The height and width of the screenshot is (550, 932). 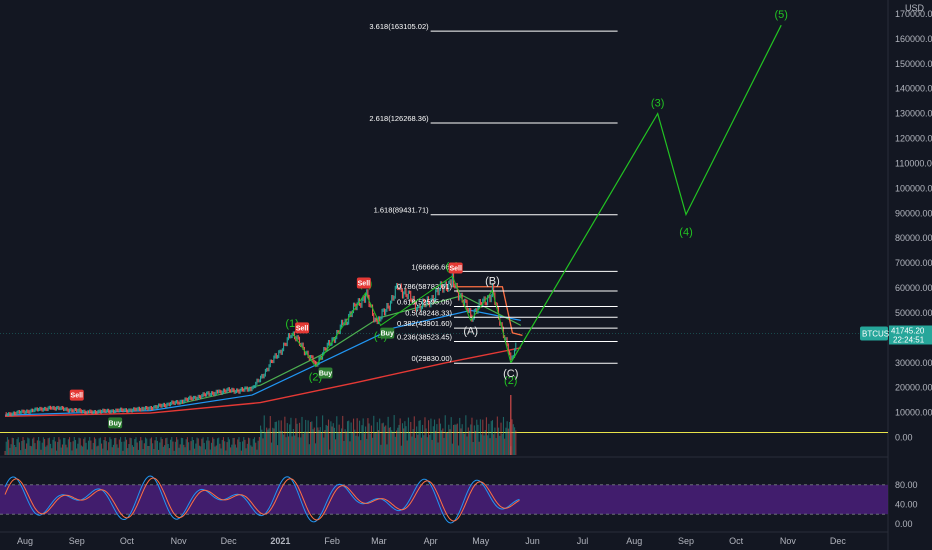 I want to click on symbol-tag, so click(x=874, y=333).